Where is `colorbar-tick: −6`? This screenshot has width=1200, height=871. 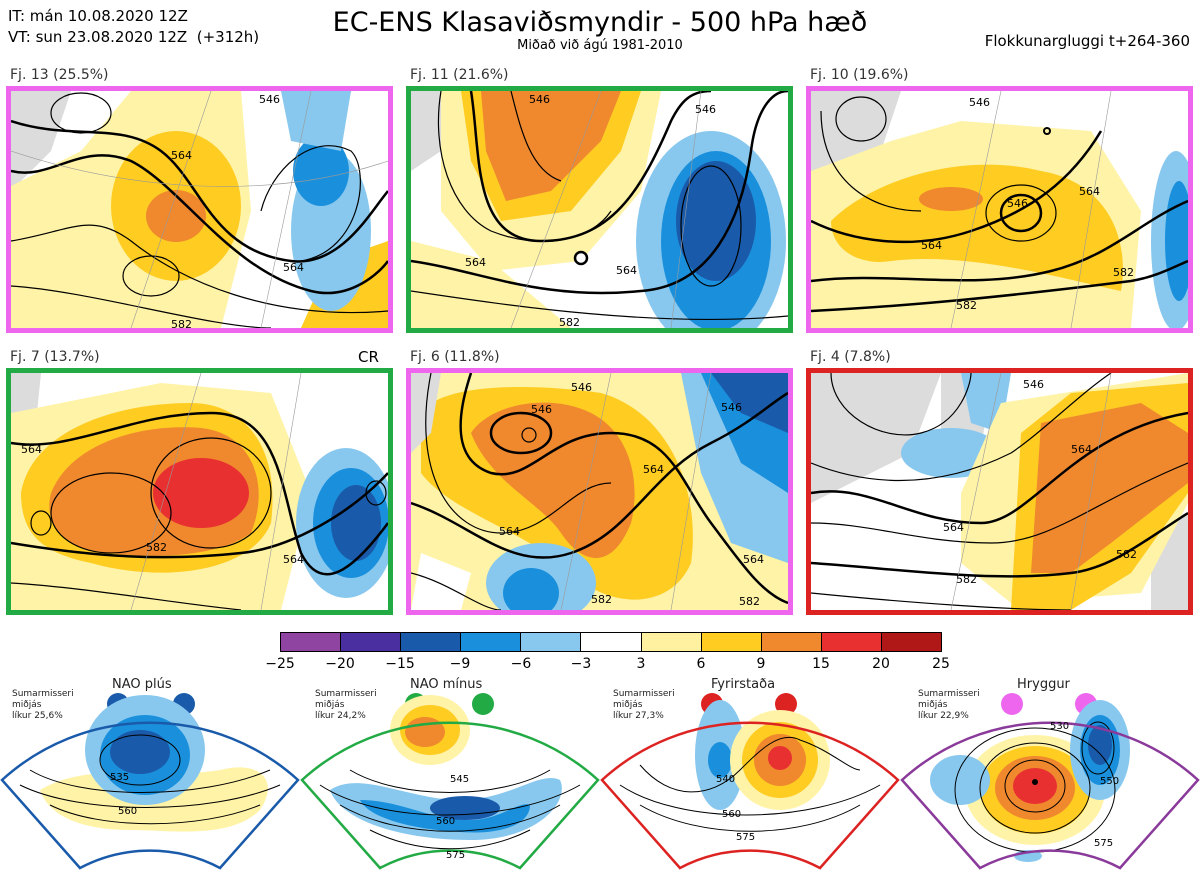
colorbar-tick: −6 is located at coordinates (521, 664).